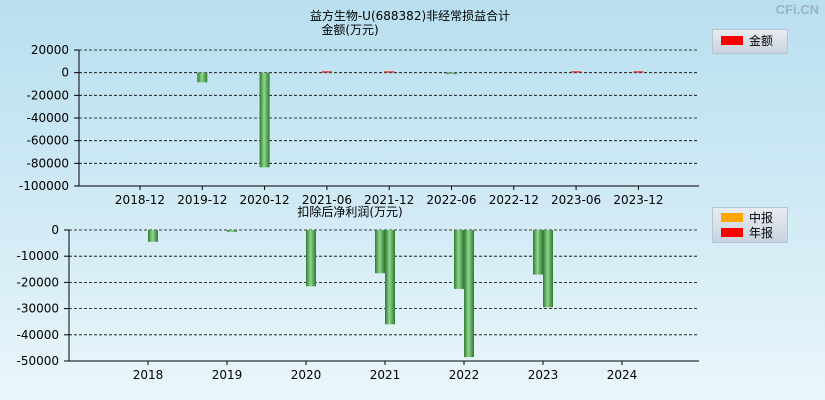 This screenshot has height=400, width=825. I want to click on x-tick-label: 2023-12, so click(638, 200).